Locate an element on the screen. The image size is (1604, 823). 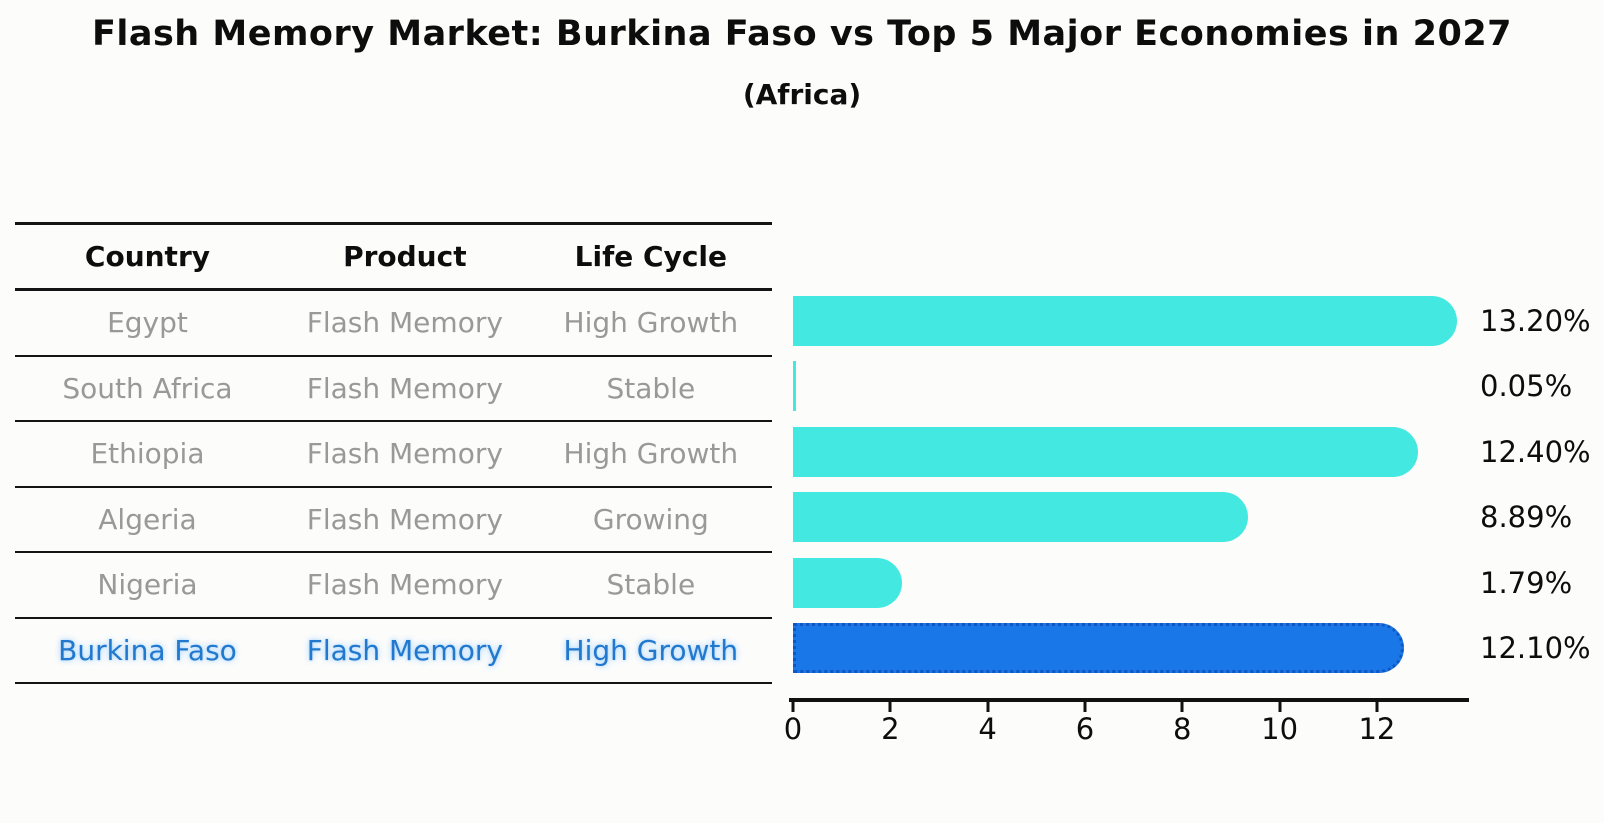
x-tick-label: 8 is located at coordinates (1182, 729).